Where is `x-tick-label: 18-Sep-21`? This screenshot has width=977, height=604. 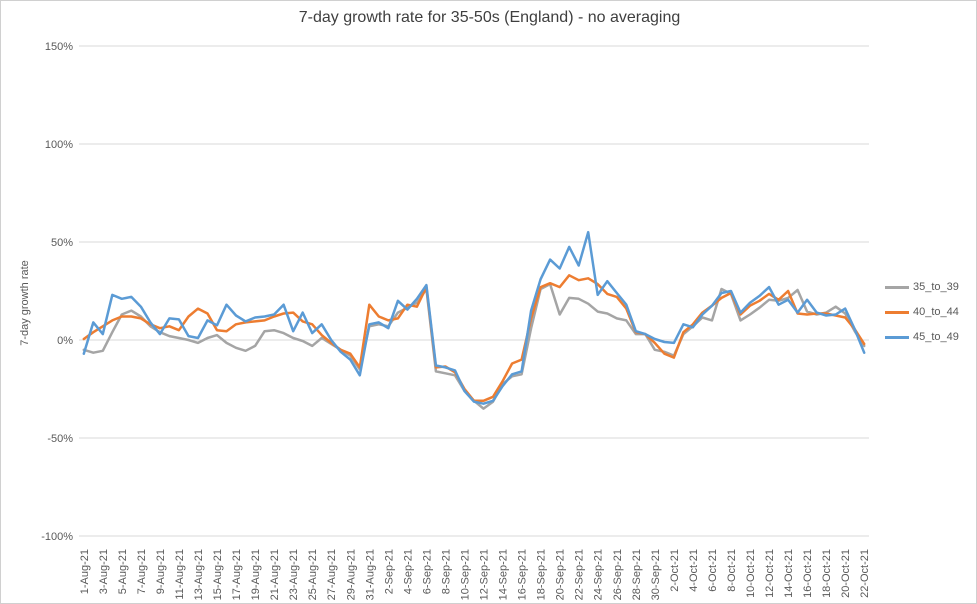 x-tick-label: 18-Sep-21 is located at coordinates (542, 574).